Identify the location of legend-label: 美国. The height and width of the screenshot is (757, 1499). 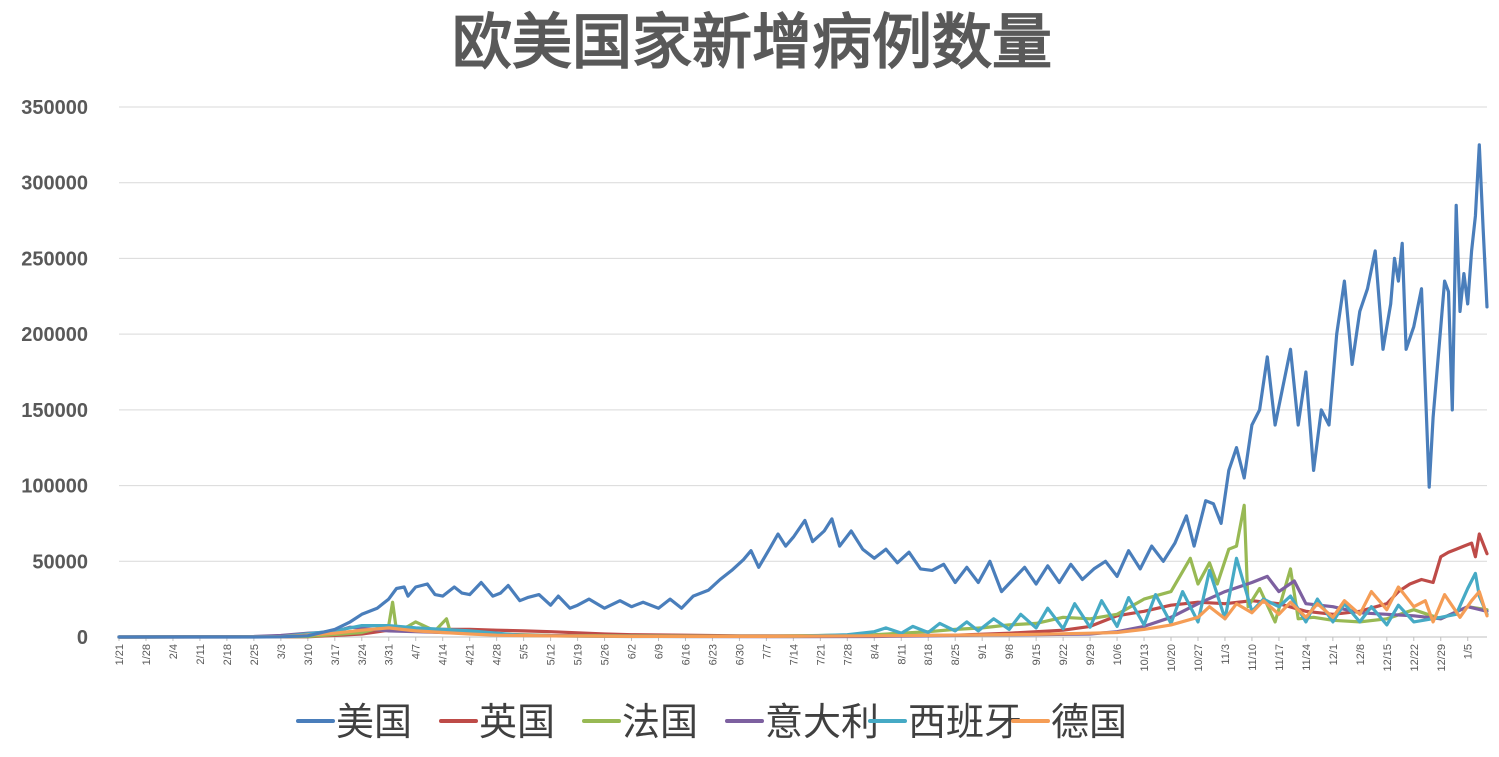
(374, 722).